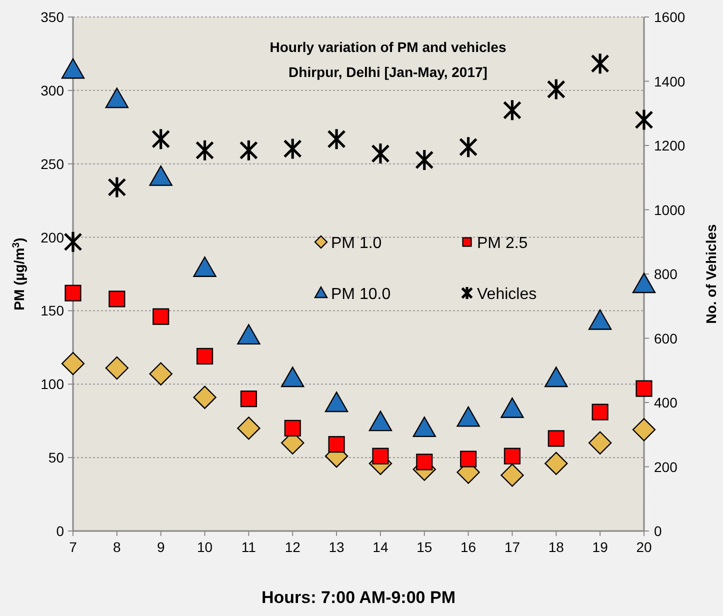 The height and width of the screenshot is (616, 723). Describe the element at coordinates (160, 547) in the screenshot. I see `x-tick-label: 9` at that location.